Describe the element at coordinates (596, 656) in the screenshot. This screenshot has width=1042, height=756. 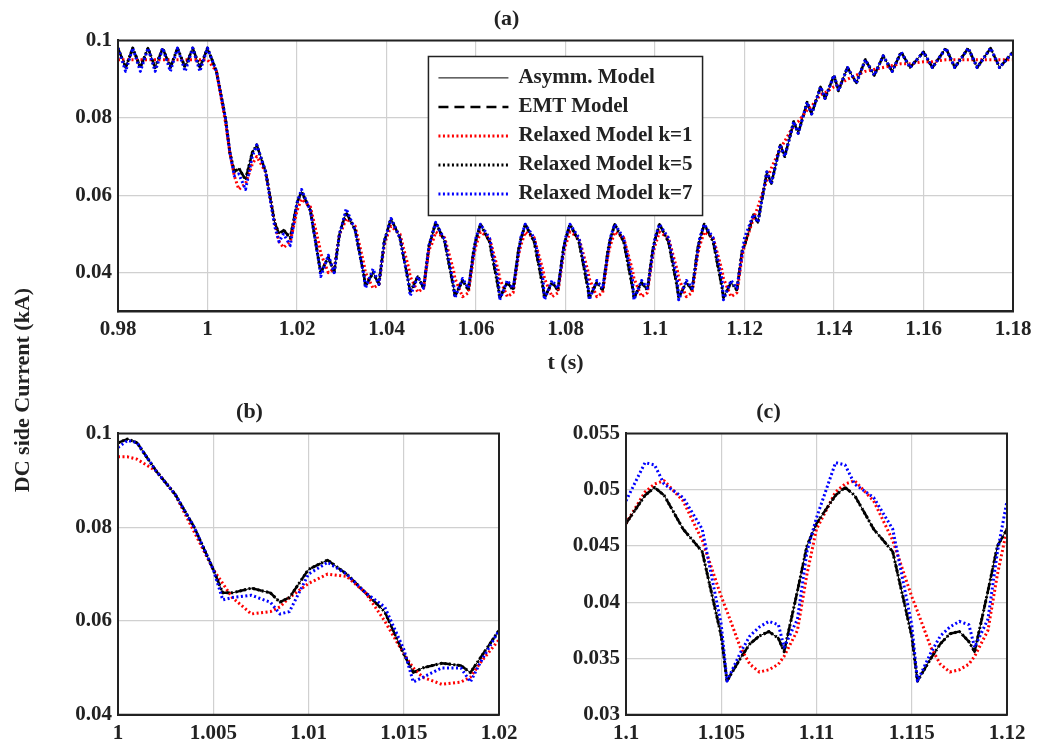
I see `y-tick-label: 0.035` at that location.